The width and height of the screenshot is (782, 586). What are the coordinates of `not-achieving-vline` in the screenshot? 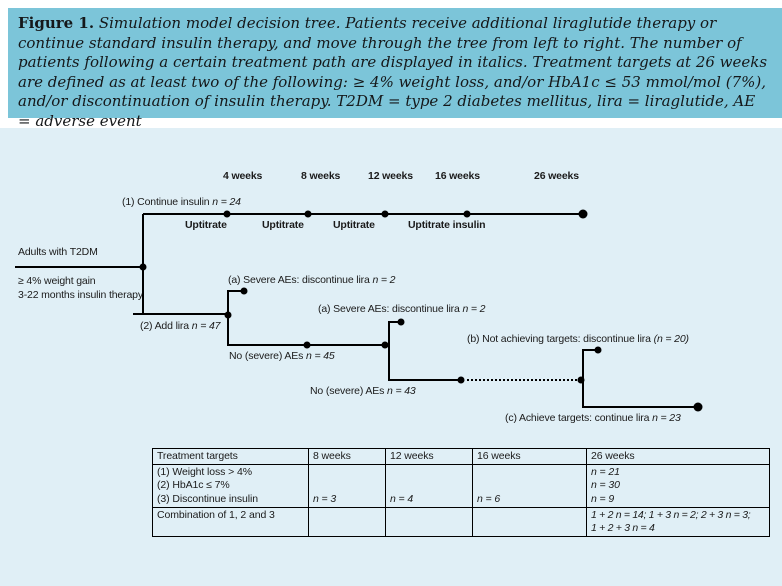 It's located at (583, 378).